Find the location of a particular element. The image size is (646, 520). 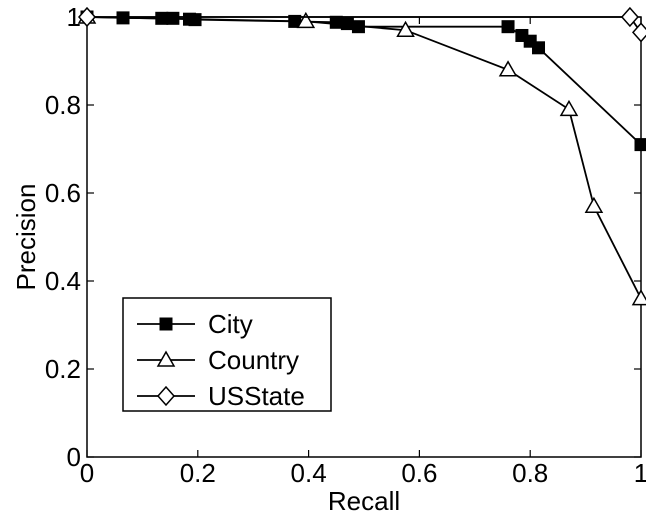

y-axis-label: Precision is located at coordinates (26, 237).